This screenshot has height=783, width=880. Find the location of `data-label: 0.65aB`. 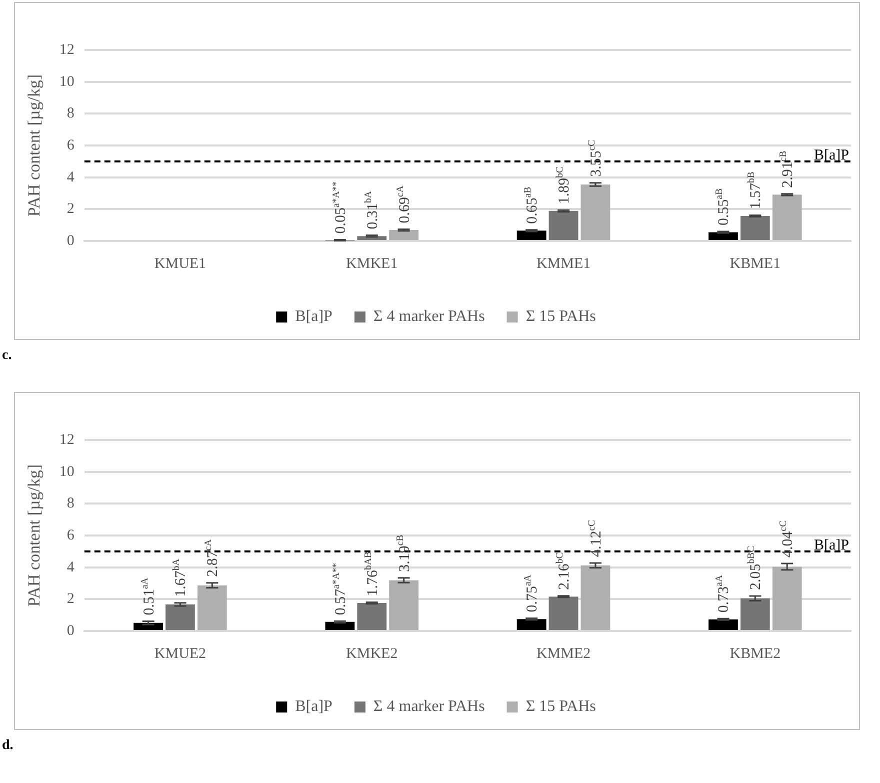

data-label: 0.65aB is located at coordinates (531, 205).